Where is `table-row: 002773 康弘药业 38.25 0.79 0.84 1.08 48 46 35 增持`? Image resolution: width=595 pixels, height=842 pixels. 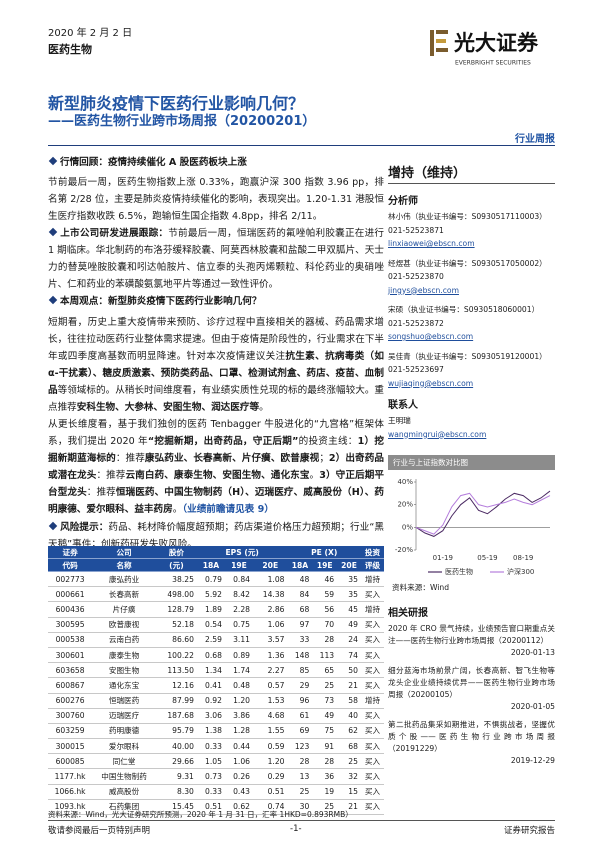
table-row: 002773 康弘药业 38.25 0.79 0.84 1.08 48 46 35 增持 is located at coordinates (216, 579).